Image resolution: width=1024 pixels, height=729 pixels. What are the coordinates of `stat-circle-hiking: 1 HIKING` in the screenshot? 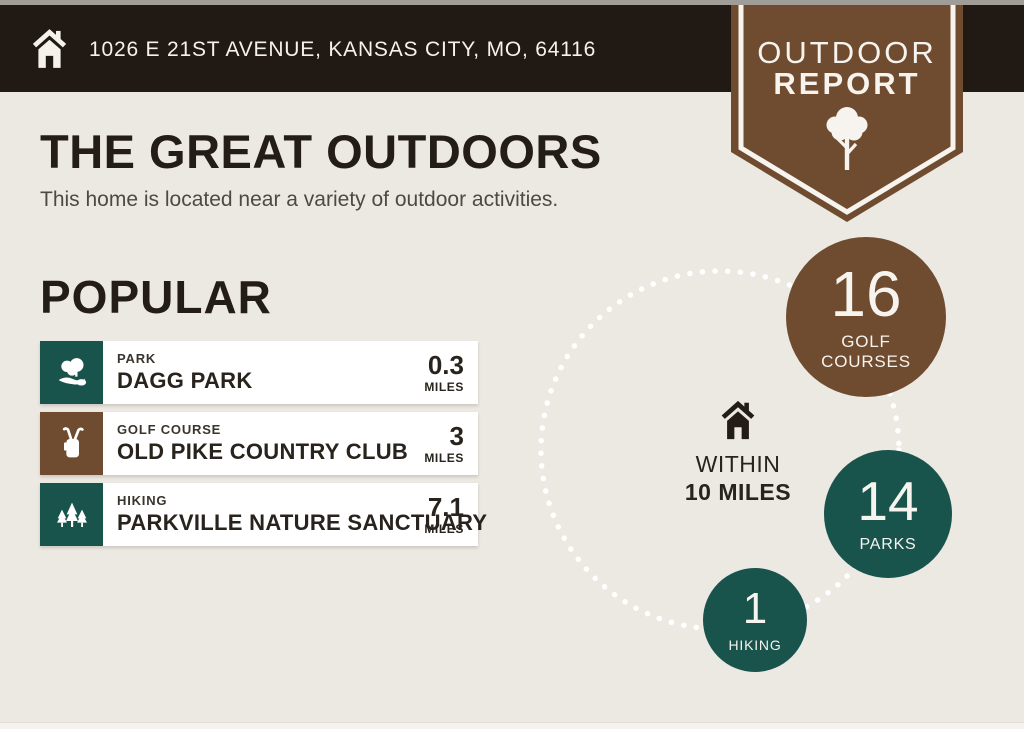 It's located at (755, 620).